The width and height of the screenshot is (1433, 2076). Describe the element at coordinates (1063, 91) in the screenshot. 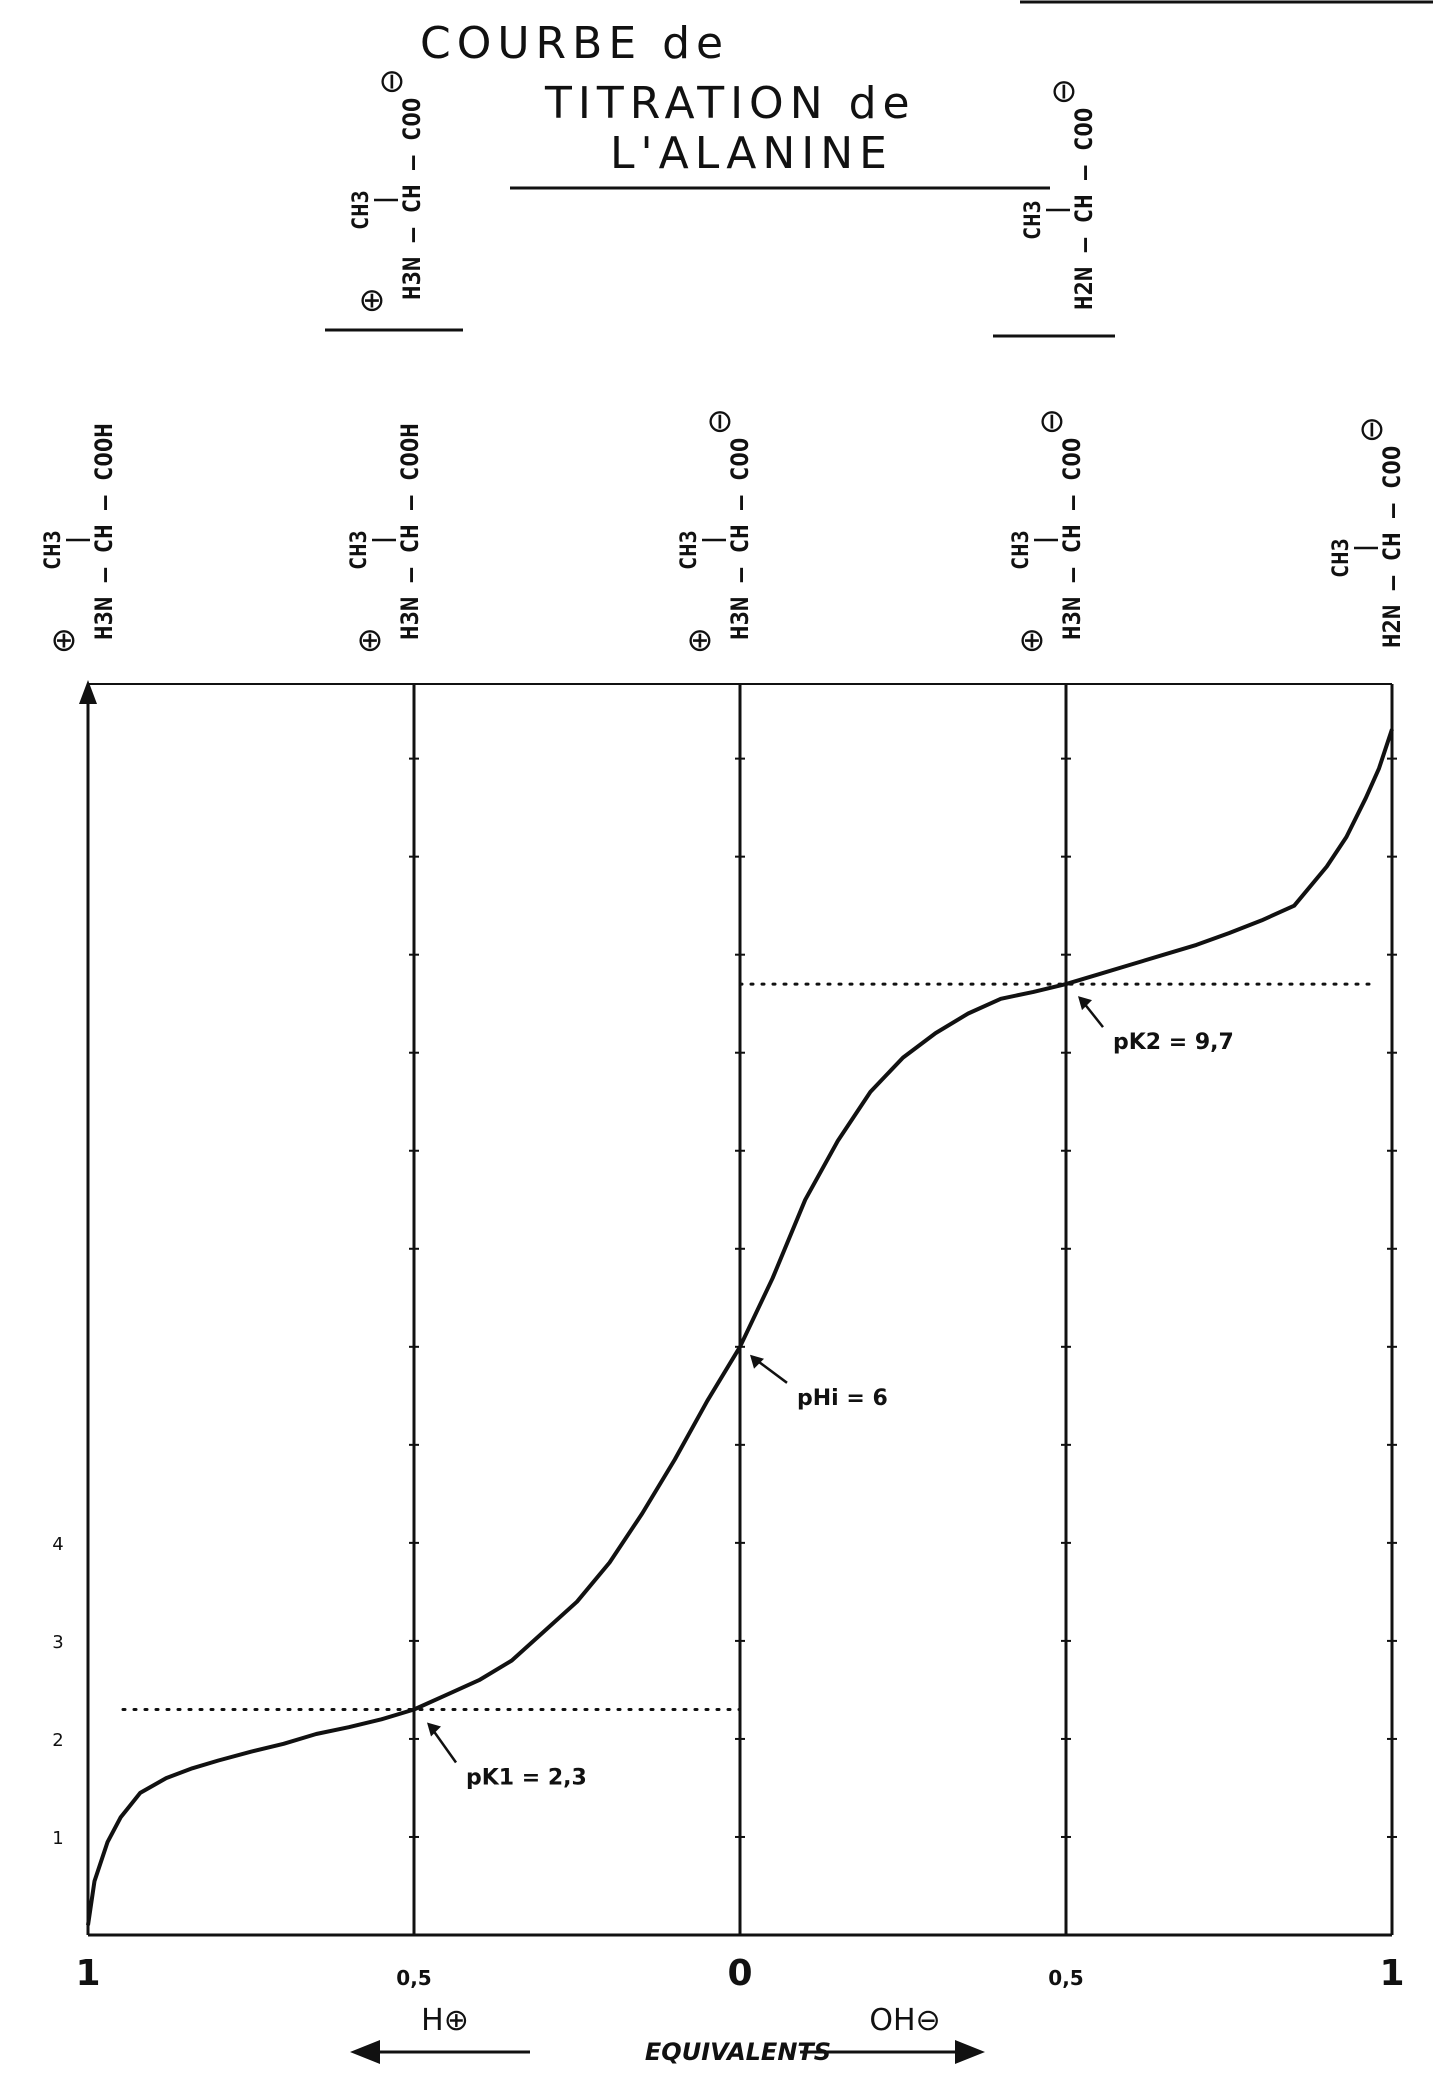

I see `top-structure-1-negative-charge: ⊖` at that location.